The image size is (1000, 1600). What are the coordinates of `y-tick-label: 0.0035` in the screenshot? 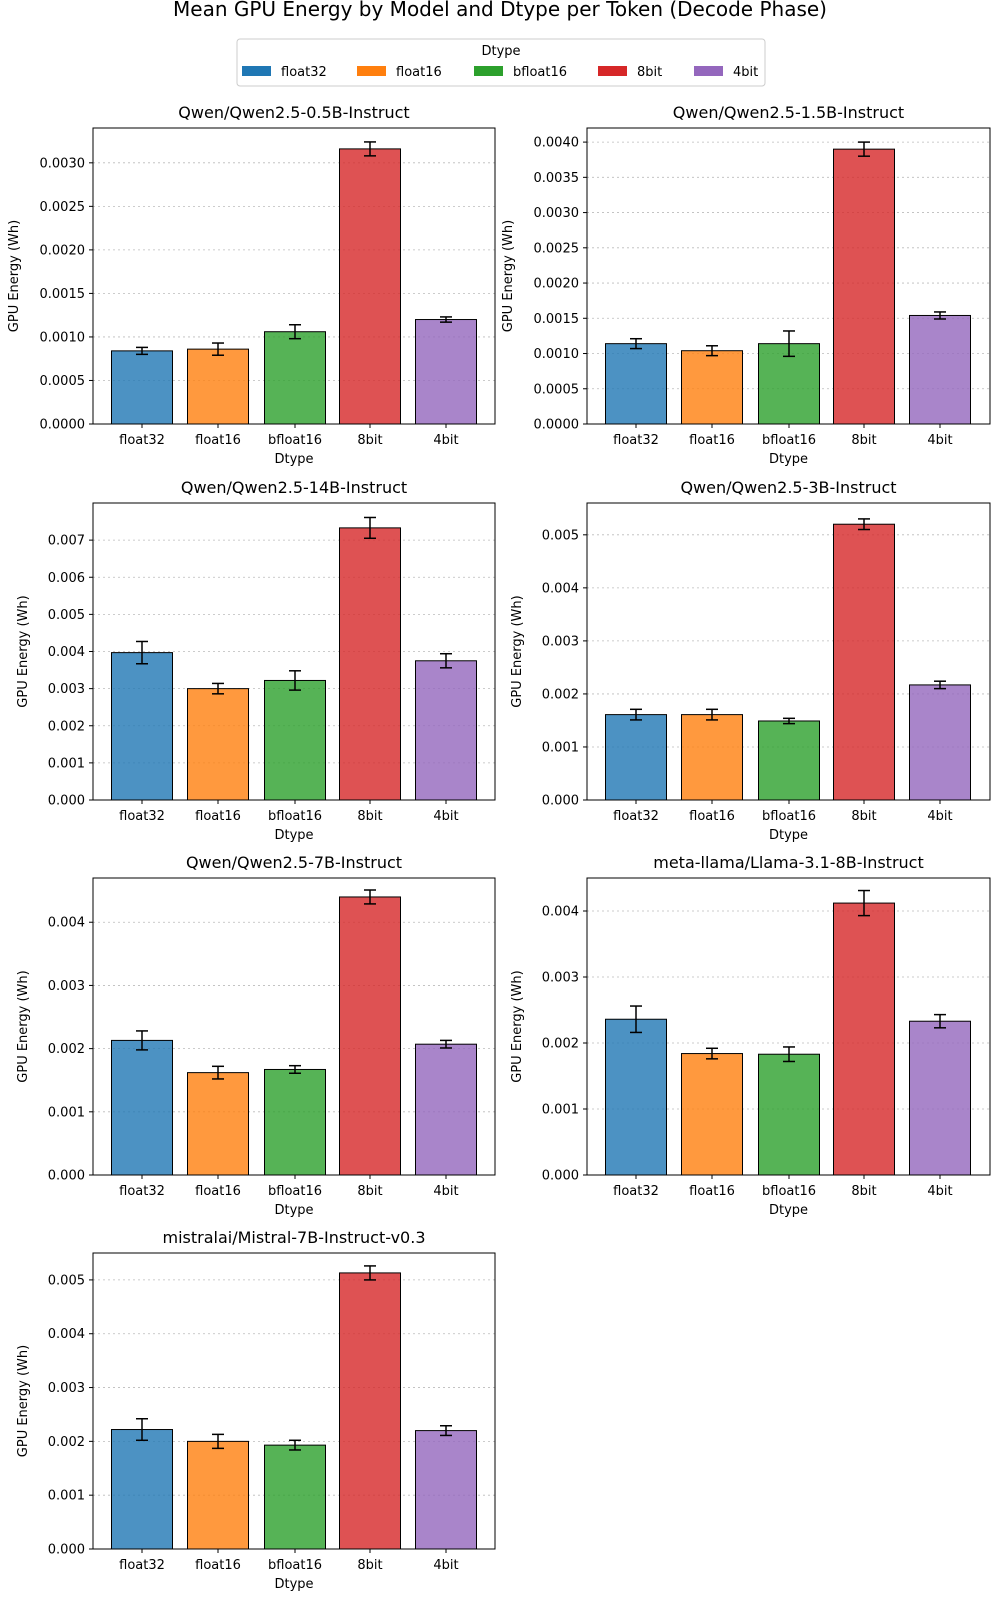 It's located at (557, 178).